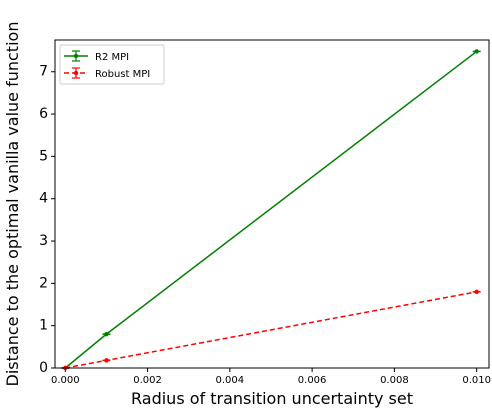 The image size is (492, 413). Describe the element at coordinates (43, 241) in the screenshot. I see `y-tick-label: 3` at that location.